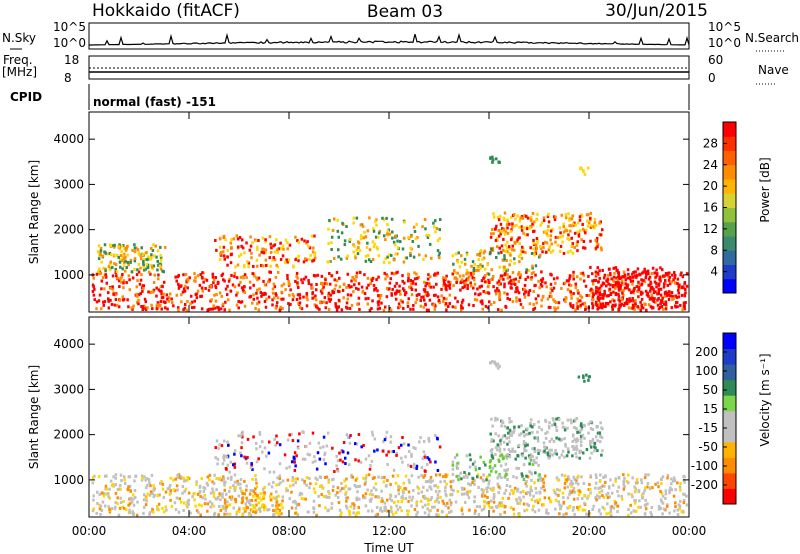 This screenshot has width=800, height=554. I want to click on power-colorbar-segment, so click(729, 143).